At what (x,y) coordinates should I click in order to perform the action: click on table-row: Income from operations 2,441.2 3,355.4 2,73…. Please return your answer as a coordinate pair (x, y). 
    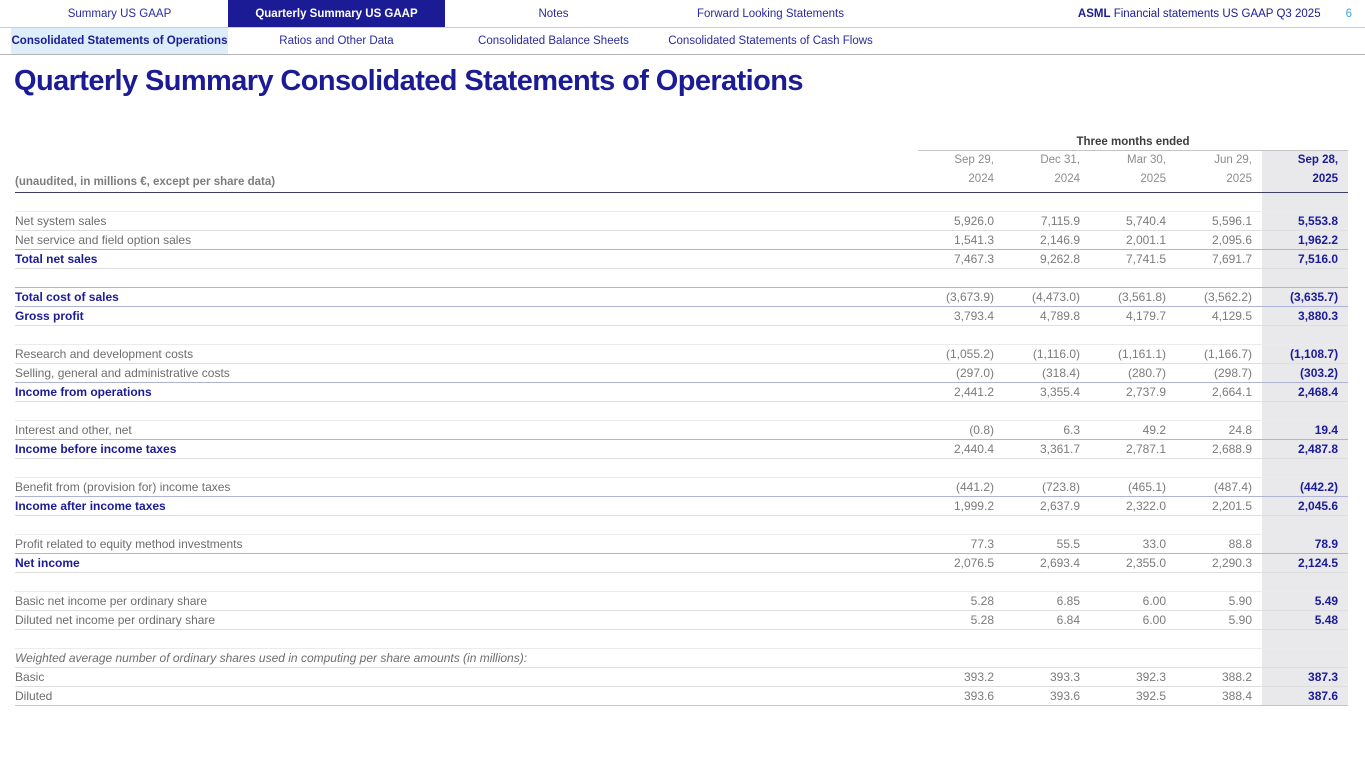
    Looking at the image, I should click on (682, 392).